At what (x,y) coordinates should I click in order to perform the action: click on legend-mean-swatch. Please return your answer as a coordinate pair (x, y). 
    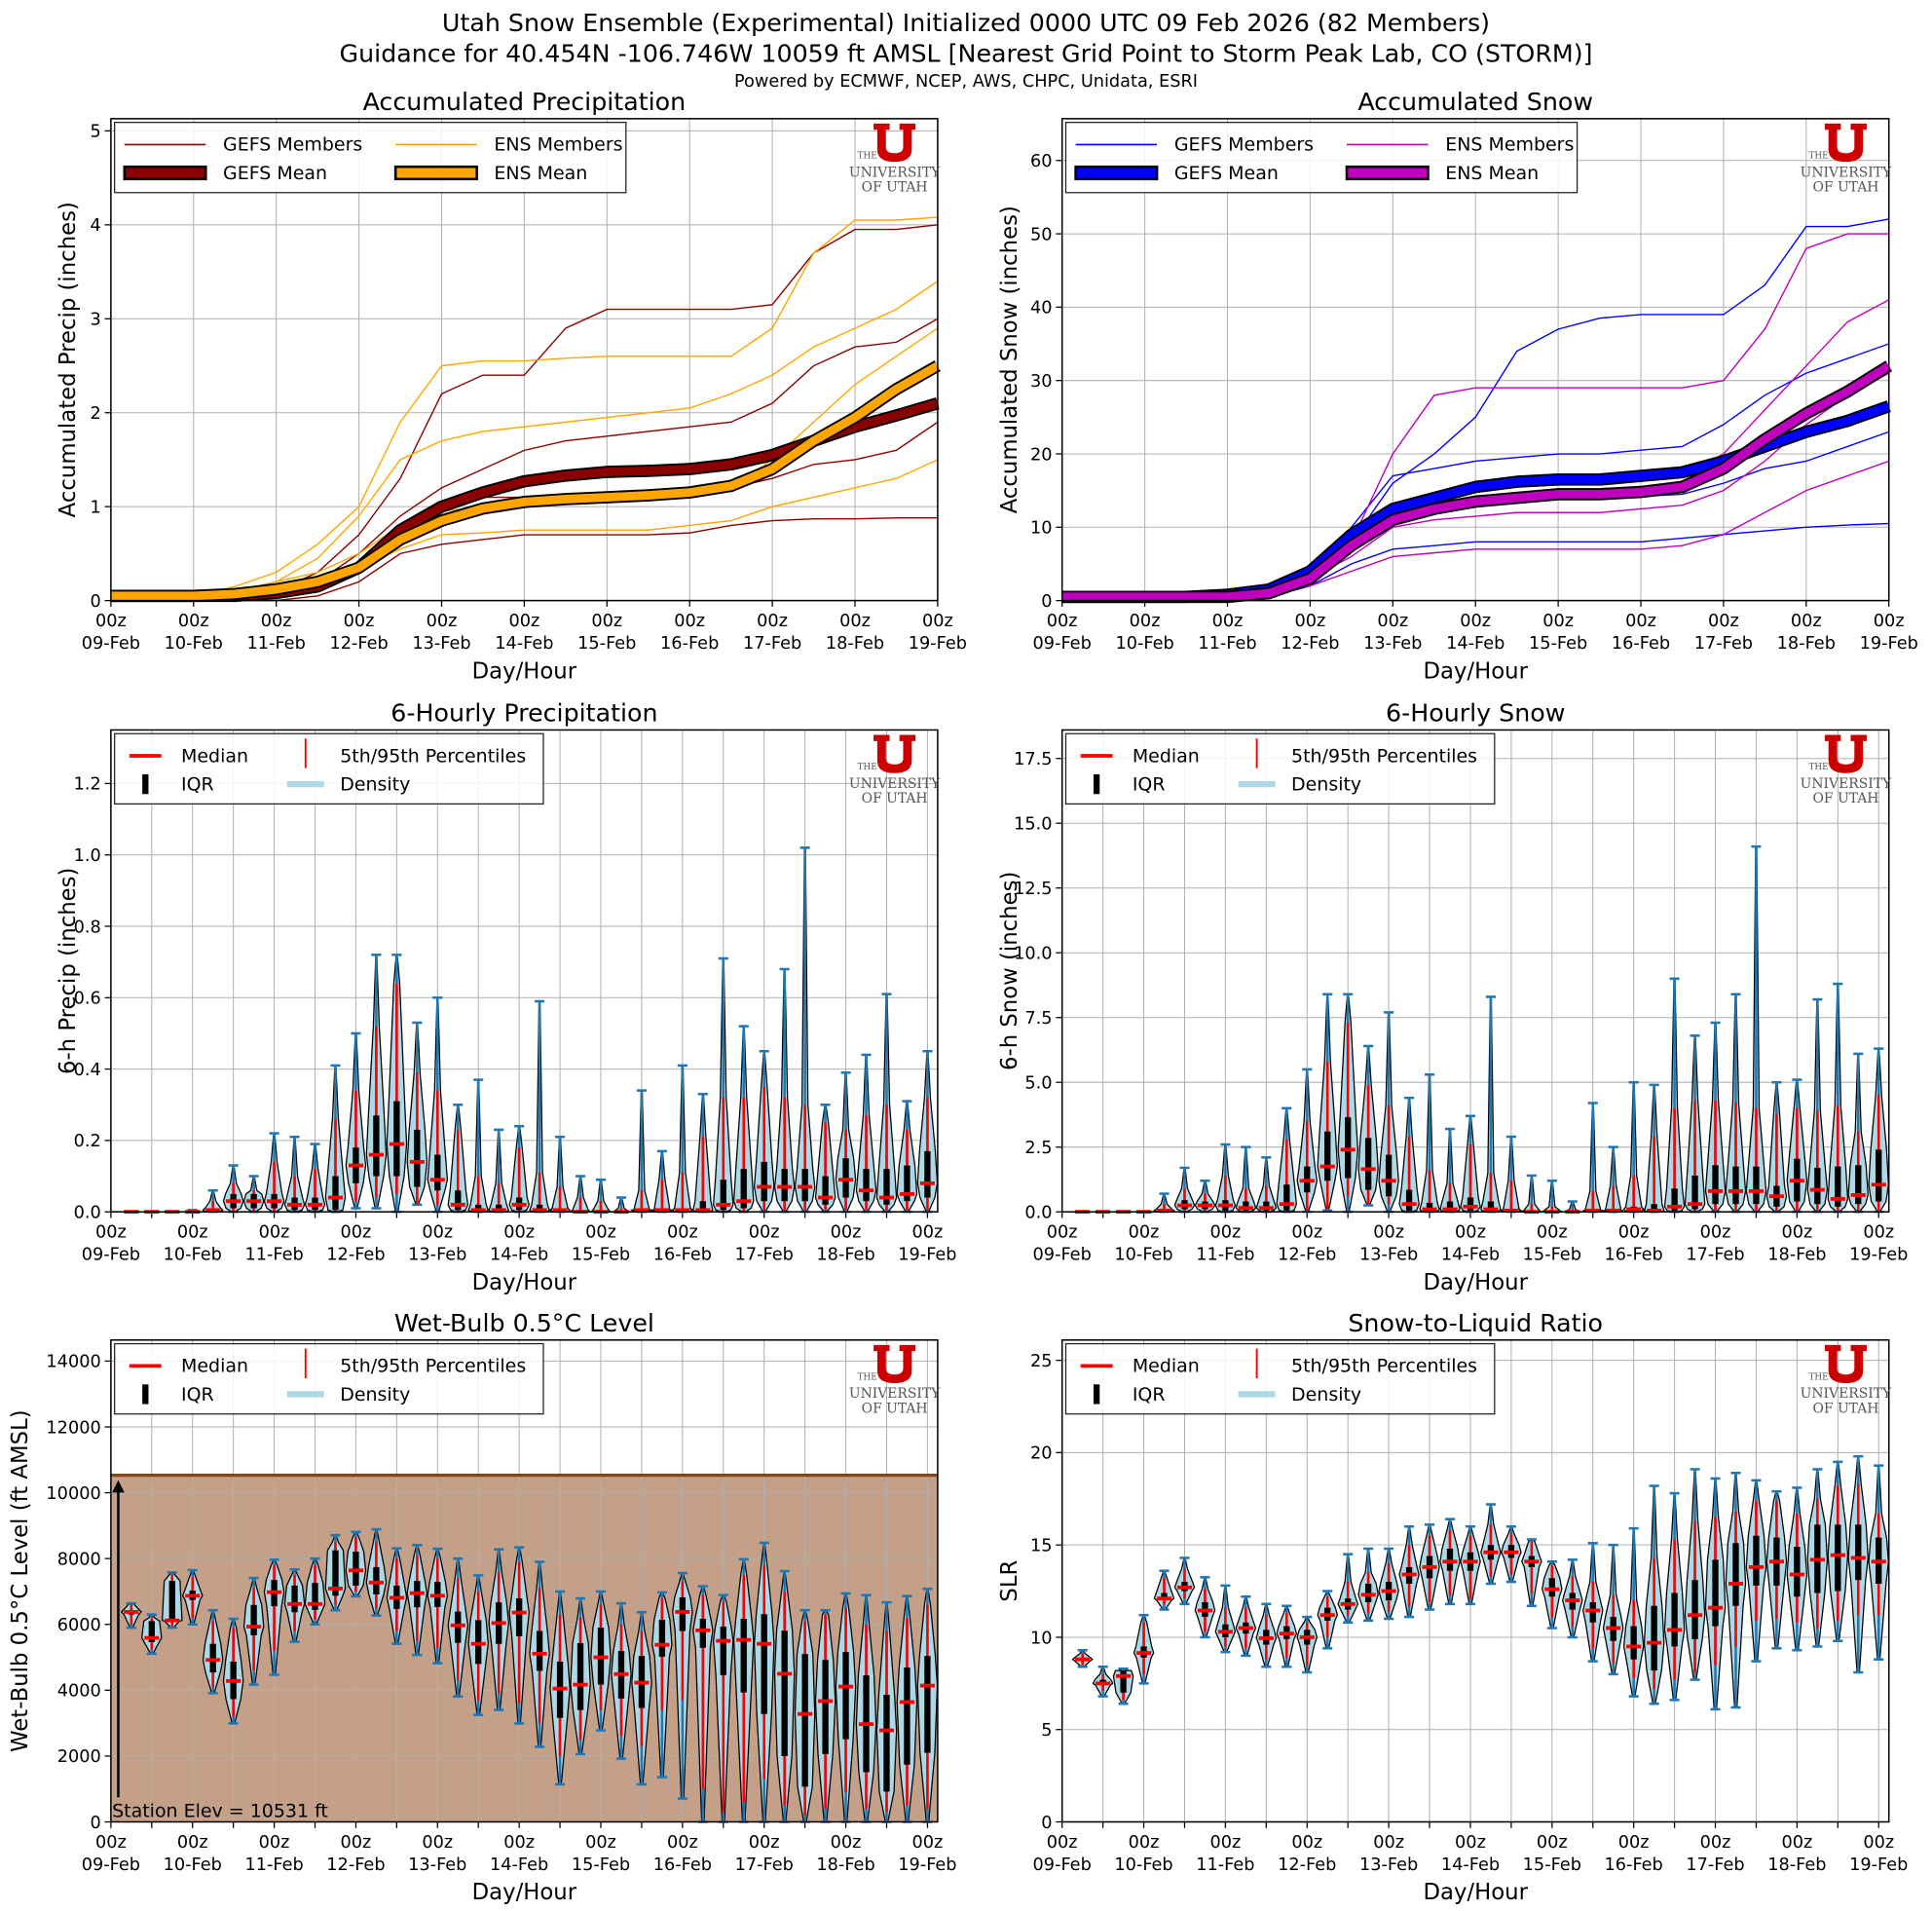
    Looking at the image, I should click on (165, 173).